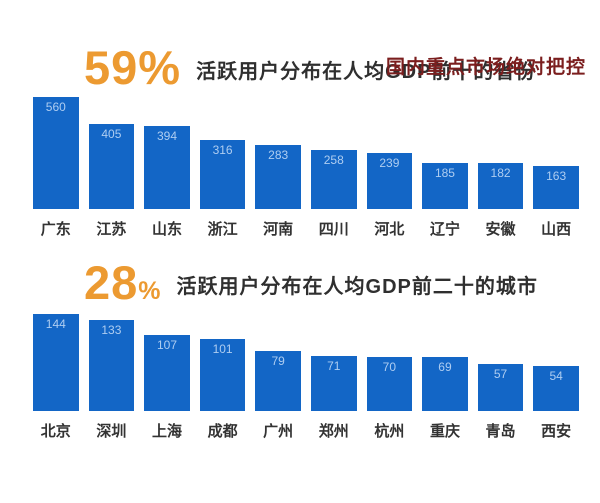  Describe the element at coordinates (111, 134) in the screenshot. I see `bar-value-label: 405` at that location.